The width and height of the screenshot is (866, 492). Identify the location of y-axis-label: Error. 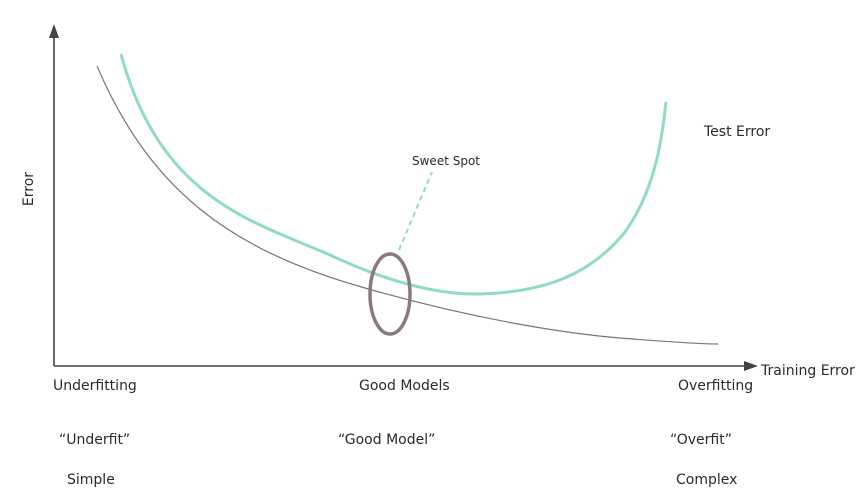
(29, 189).